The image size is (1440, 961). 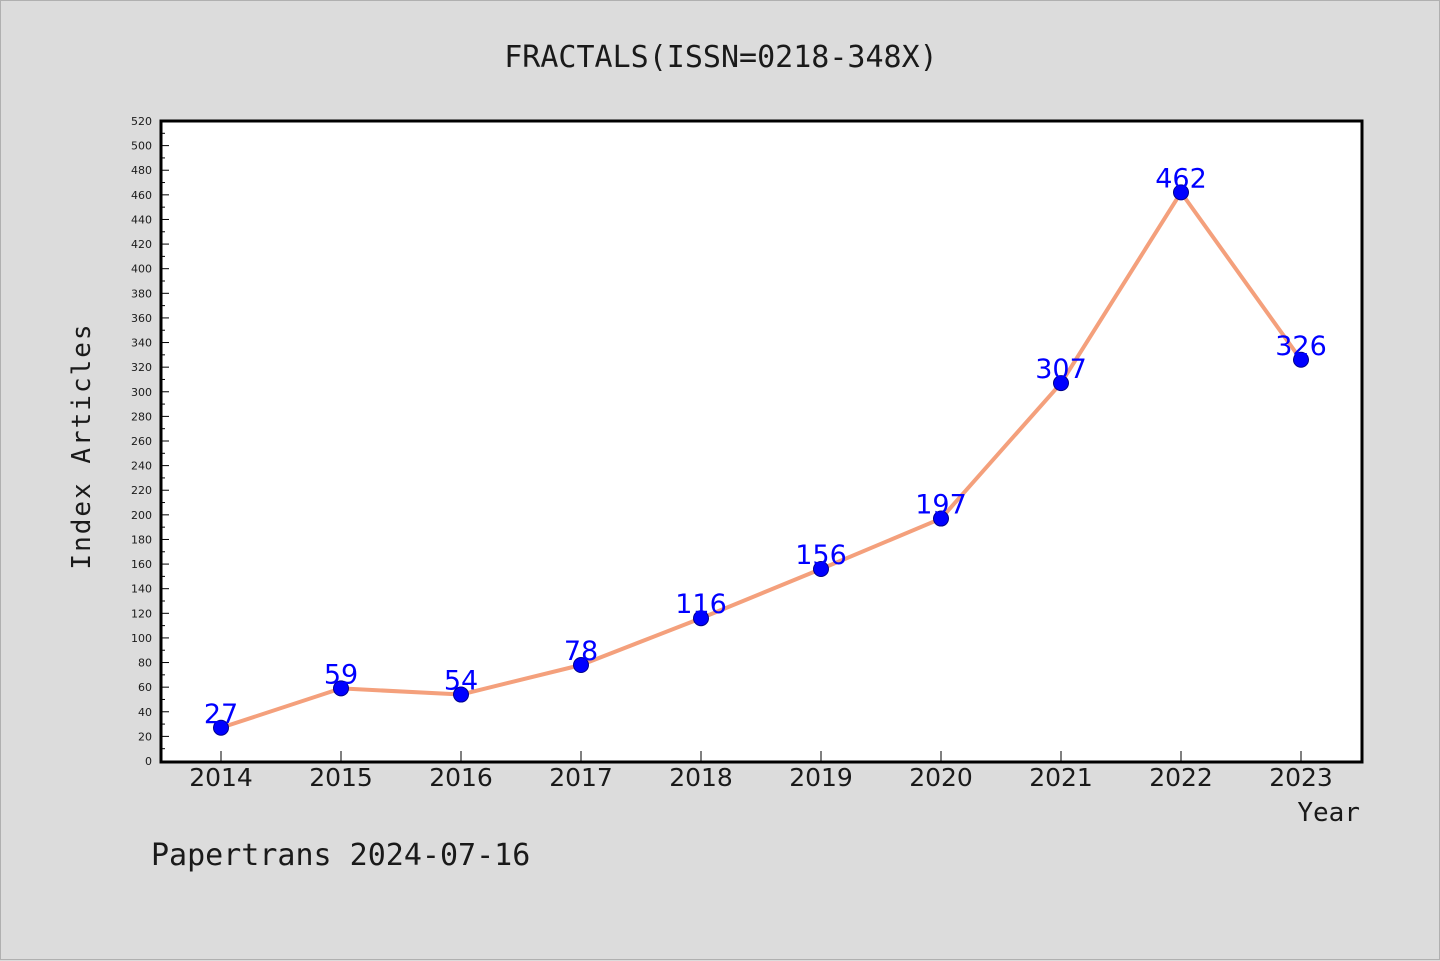 I want to click on x-tick-label: 2023, so click(x=1301, y=777).